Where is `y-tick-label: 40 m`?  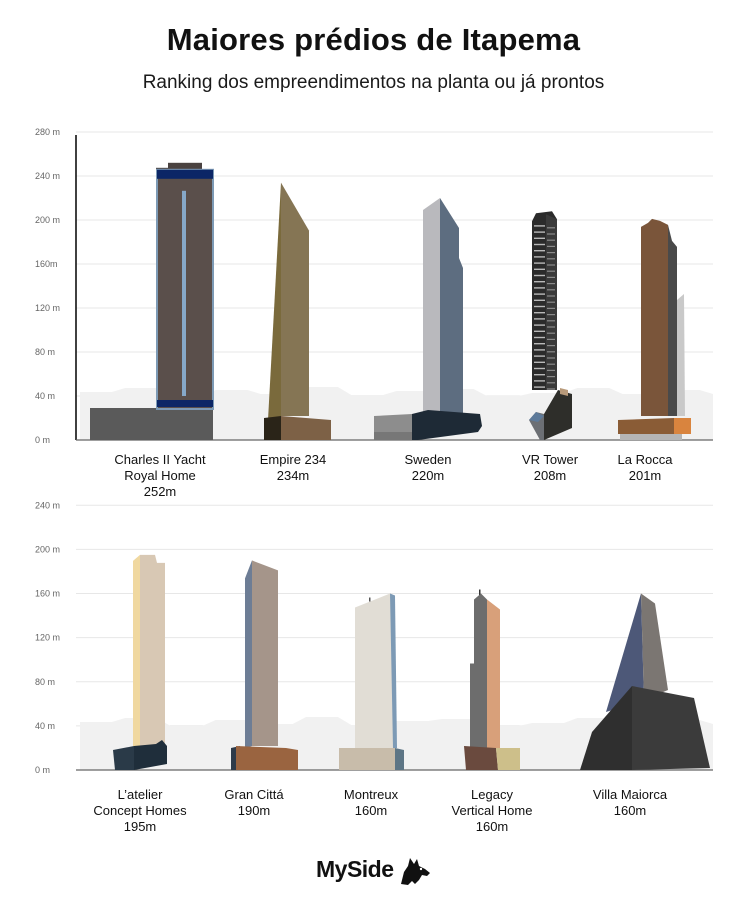 y-tick-label: 40 m is located at coordinates (45, 396).